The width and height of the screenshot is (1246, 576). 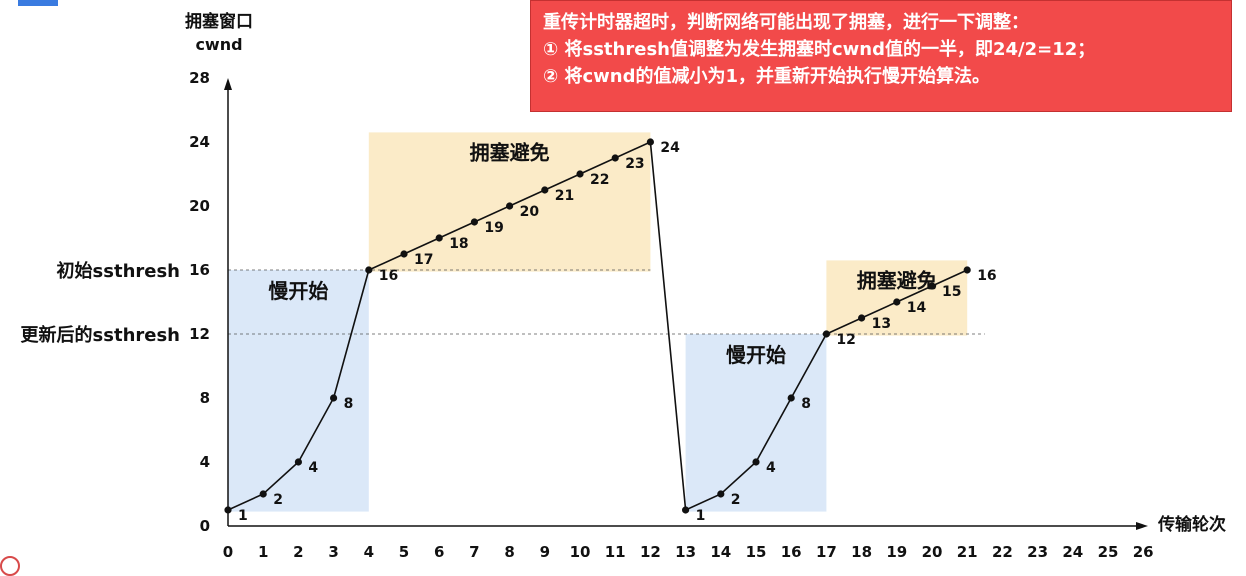 I want to click on data-point-label: 17, so click(x=423, y=260).